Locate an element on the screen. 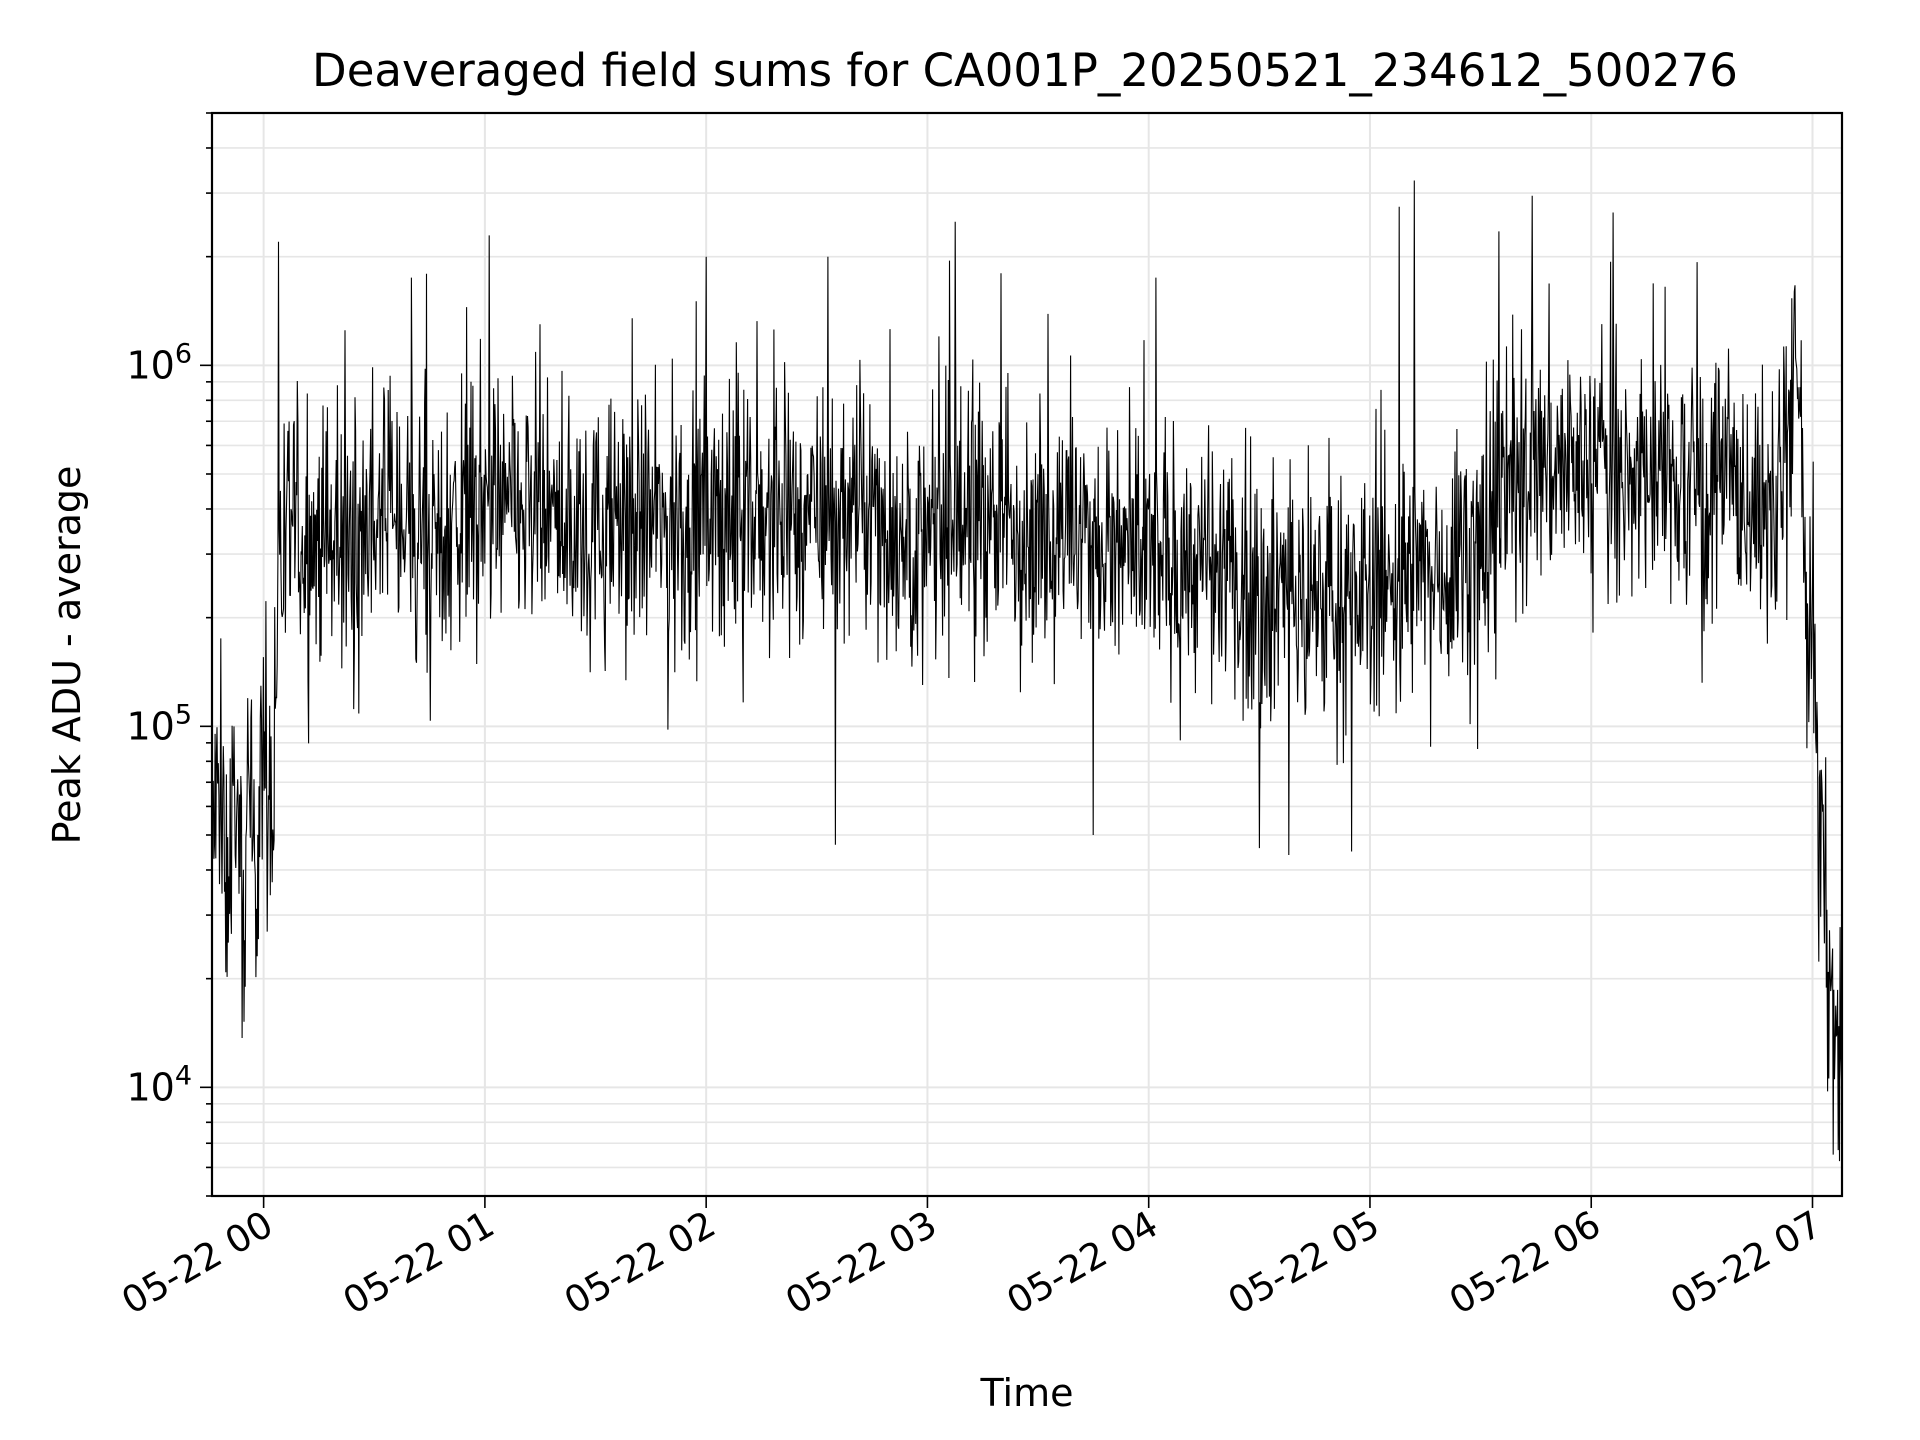 Image resolution: width=1920 pixels, height=1440 pixels. x-axis-label: Time is located at coordinates (1027, 1393).